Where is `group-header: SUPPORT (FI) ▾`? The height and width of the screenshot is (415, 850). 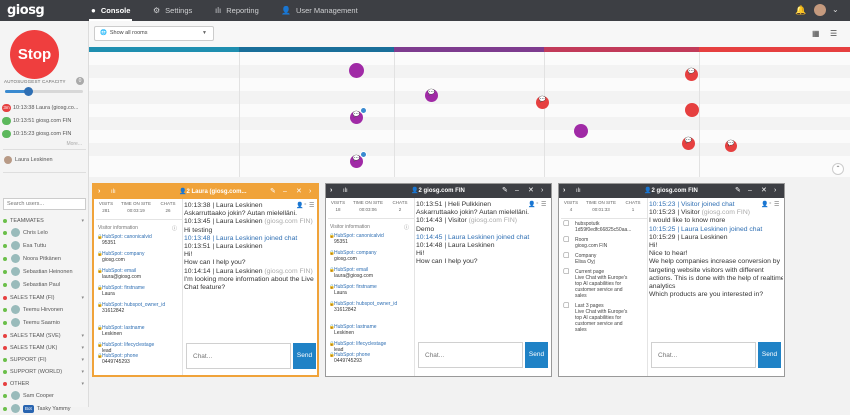 group-header: SUPPORT (FI) ▾ is located at coordinates (45, 360).